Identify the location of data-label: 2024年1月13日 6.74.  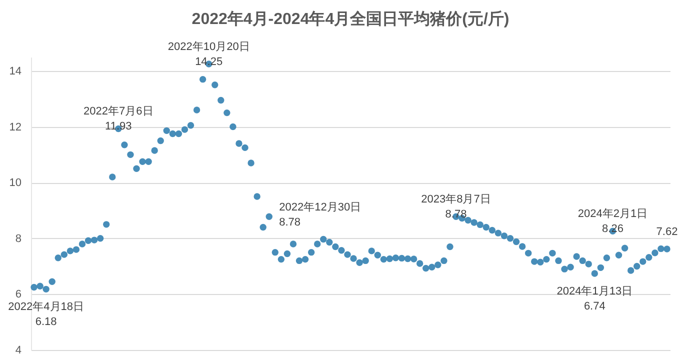
(594, 299).